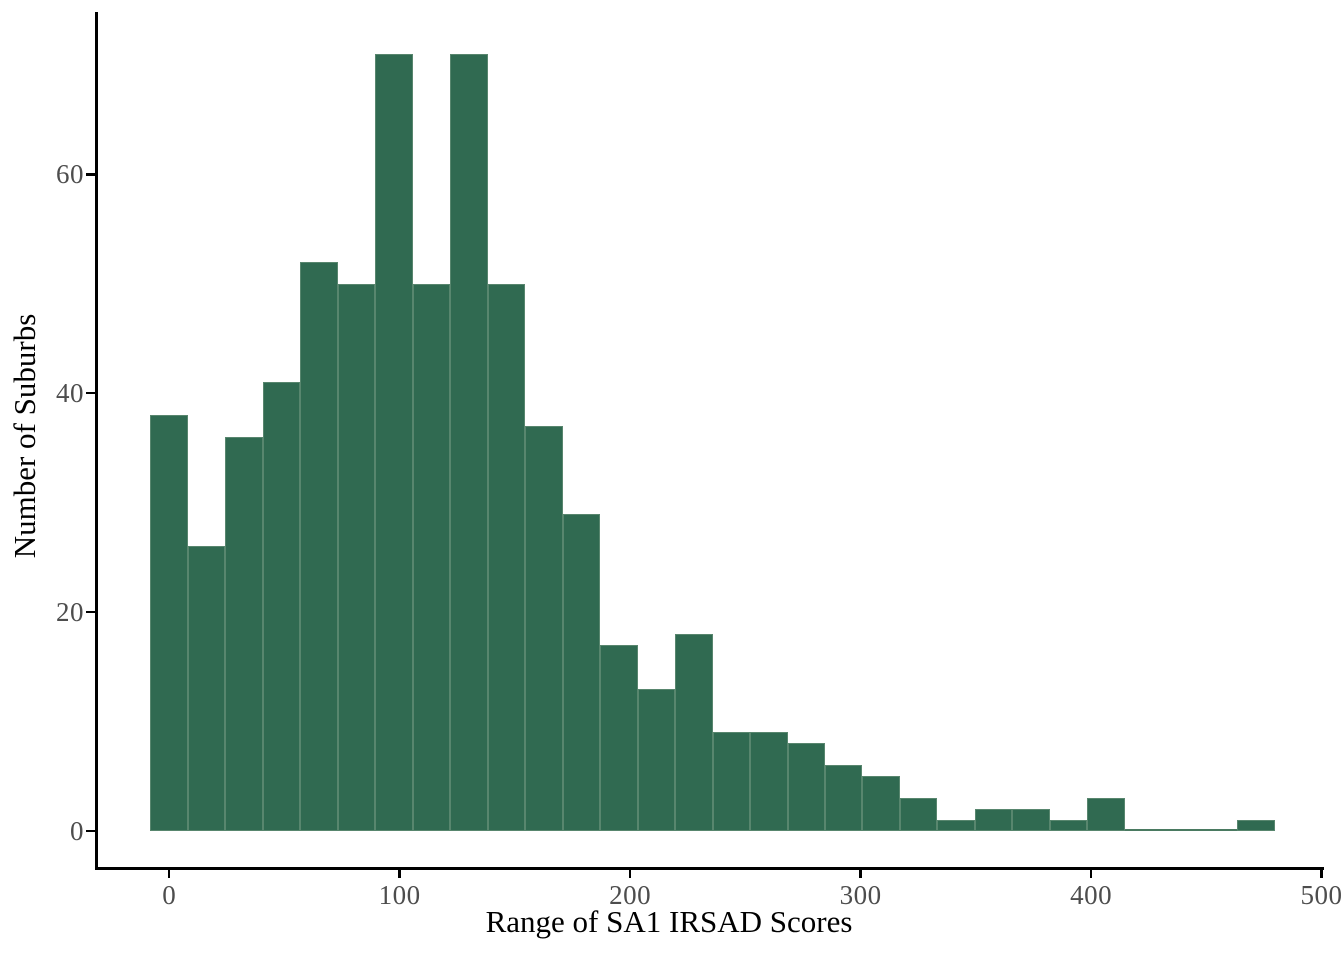 This screenshot has width=1344, height=960. What do you see at coordinates (630, 895) in the screenshot?
I see `x-axis-tick-label: 200` at bounding box center [630, 895].